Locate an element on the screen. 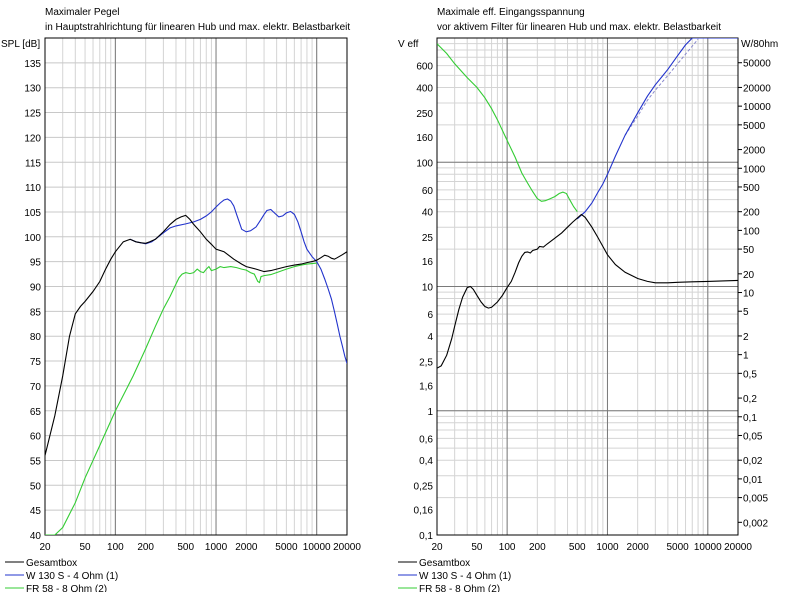 This screenshot has width=785, height=592. y-tick-label: 400 is located at coordinates (424, 88).